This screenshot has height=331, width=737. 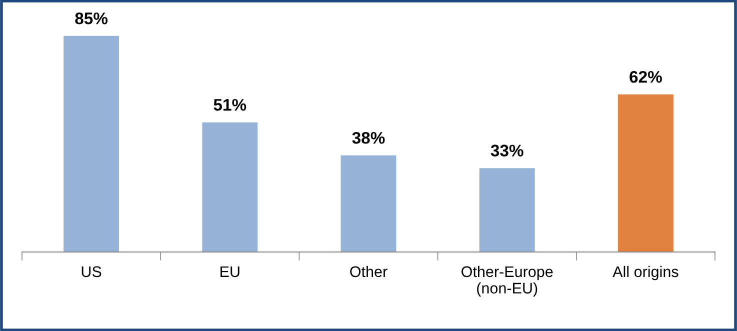 What do you see at coordinates (91, 18) in the screenshot?
I see `data-label: 85%` at bounding box center [91, 18].